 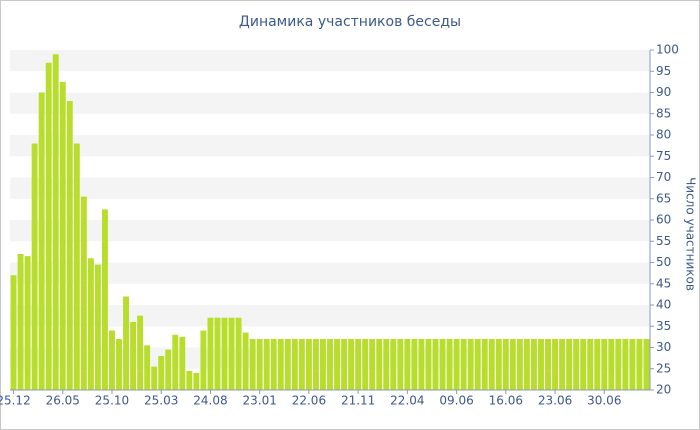 What do you see at coordinates (663, 92) in the screenshot?
I see `y-tick-label: 90` at bounding box center [663, 92].